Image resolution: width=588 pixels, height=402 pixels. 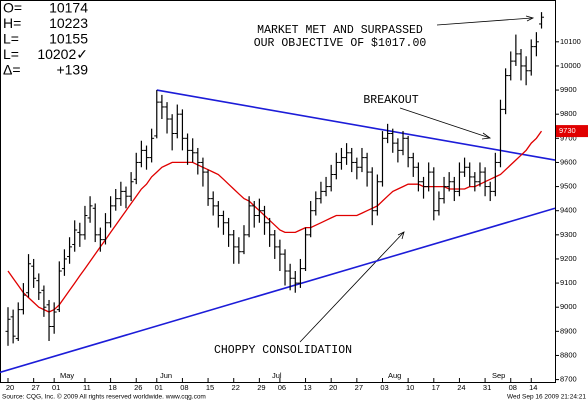 What do you see at coordinates (568, 210) in the screenshot?
I see `y-tick-label: 9400` at bounding box center [568, 210].